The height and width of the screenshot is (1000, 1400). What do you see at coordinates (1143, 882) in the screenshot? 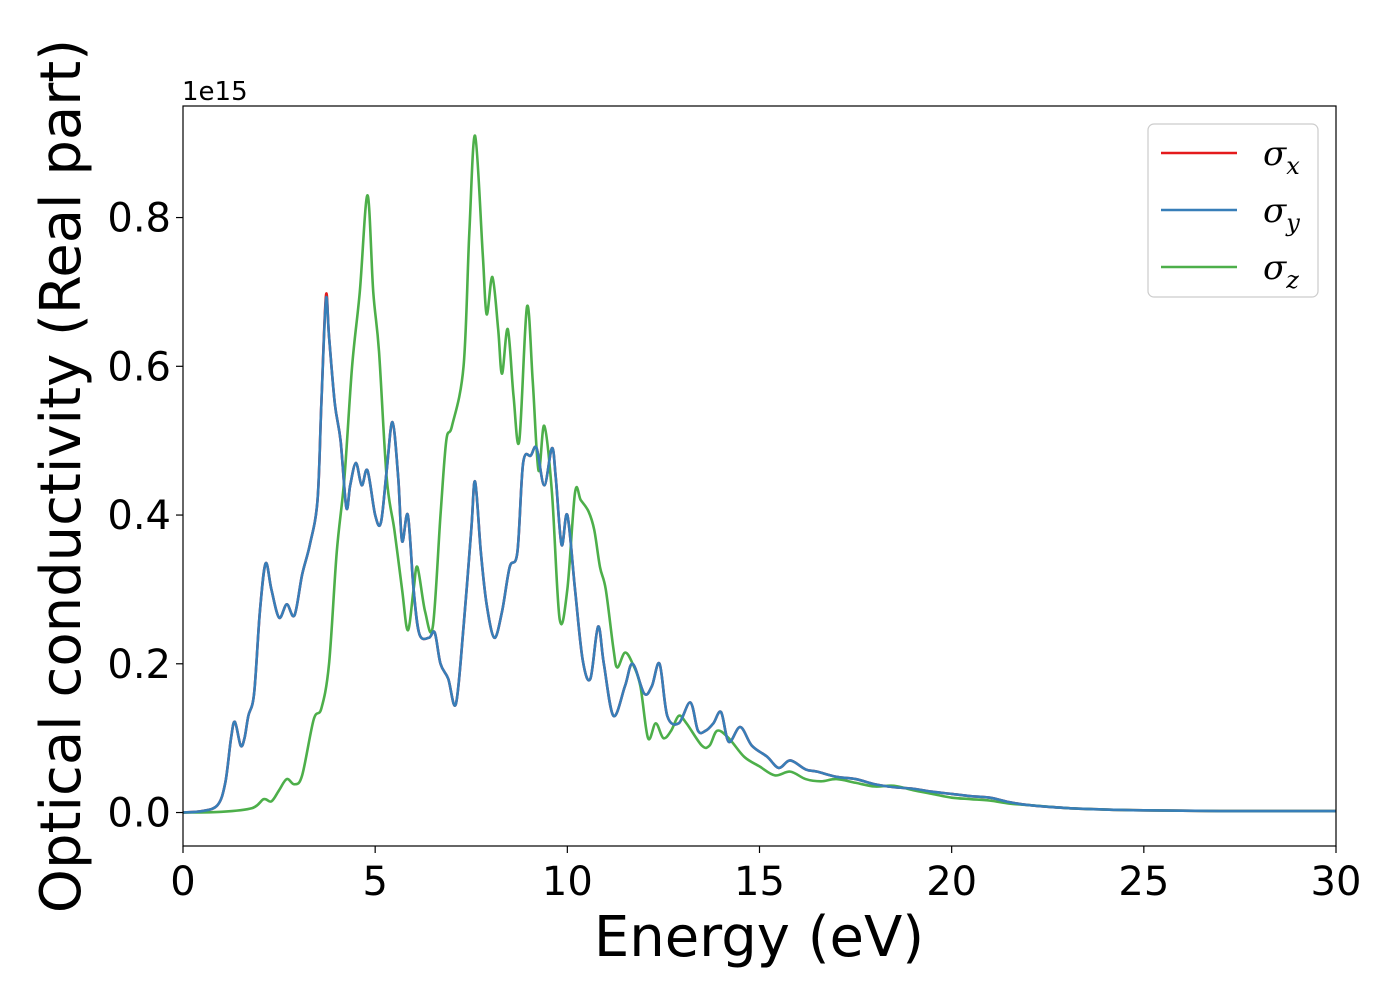
I see `x-tick-label: 25` at bounding box center [1143, 882].